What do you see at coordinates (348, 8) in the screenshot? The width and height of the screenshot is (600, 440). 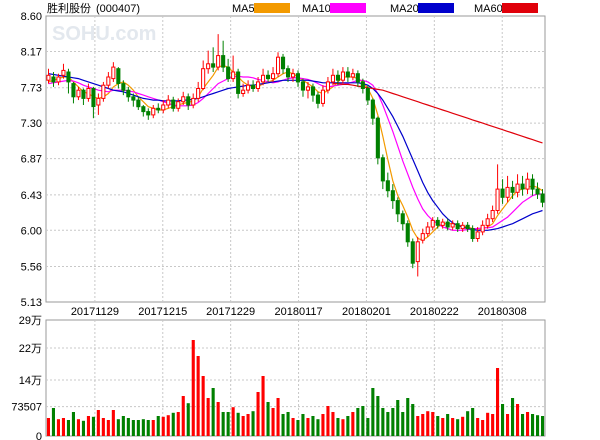 I see `legend-swatch-ma10` at bounding box center [348, 8].